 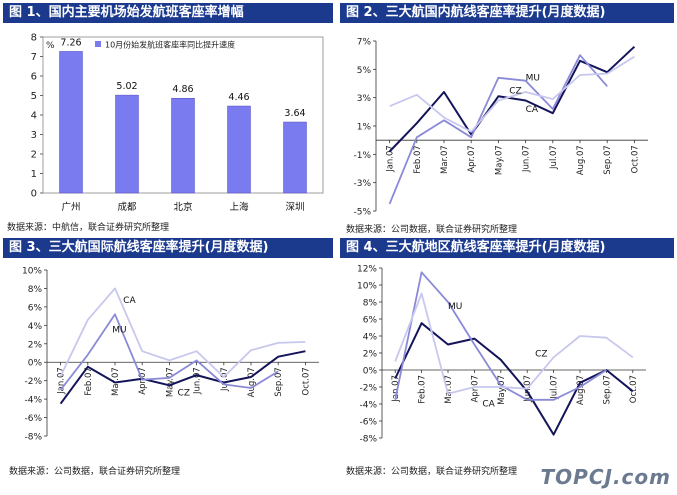 I want to click on chart-source-3: 数据来源：公司数据，联合证券研究所整理, so click(x=95, y=472).